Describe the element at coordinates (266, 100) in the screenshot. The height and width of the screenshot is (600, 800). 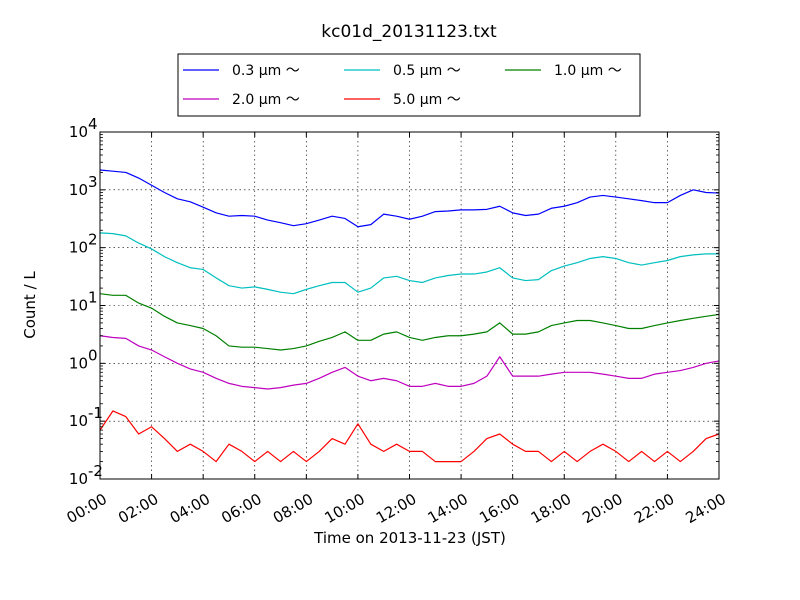
I see `legend-label: 2.0 μm ～` at that location.